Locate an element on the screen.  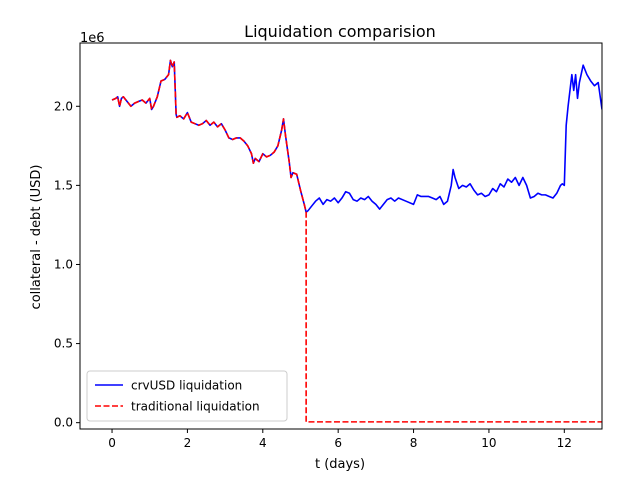
legend-label-0: crvUSD liquidation is located at coordinates (186, 386).